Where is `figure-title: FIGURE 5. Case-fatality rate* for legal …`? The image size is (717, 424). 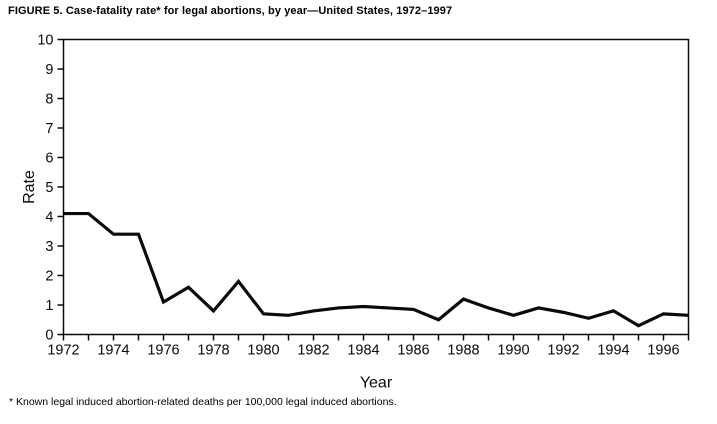 figure-title: FIGURE 5. Case-fatality rate* for legal … is located at coordinates (230, 11).